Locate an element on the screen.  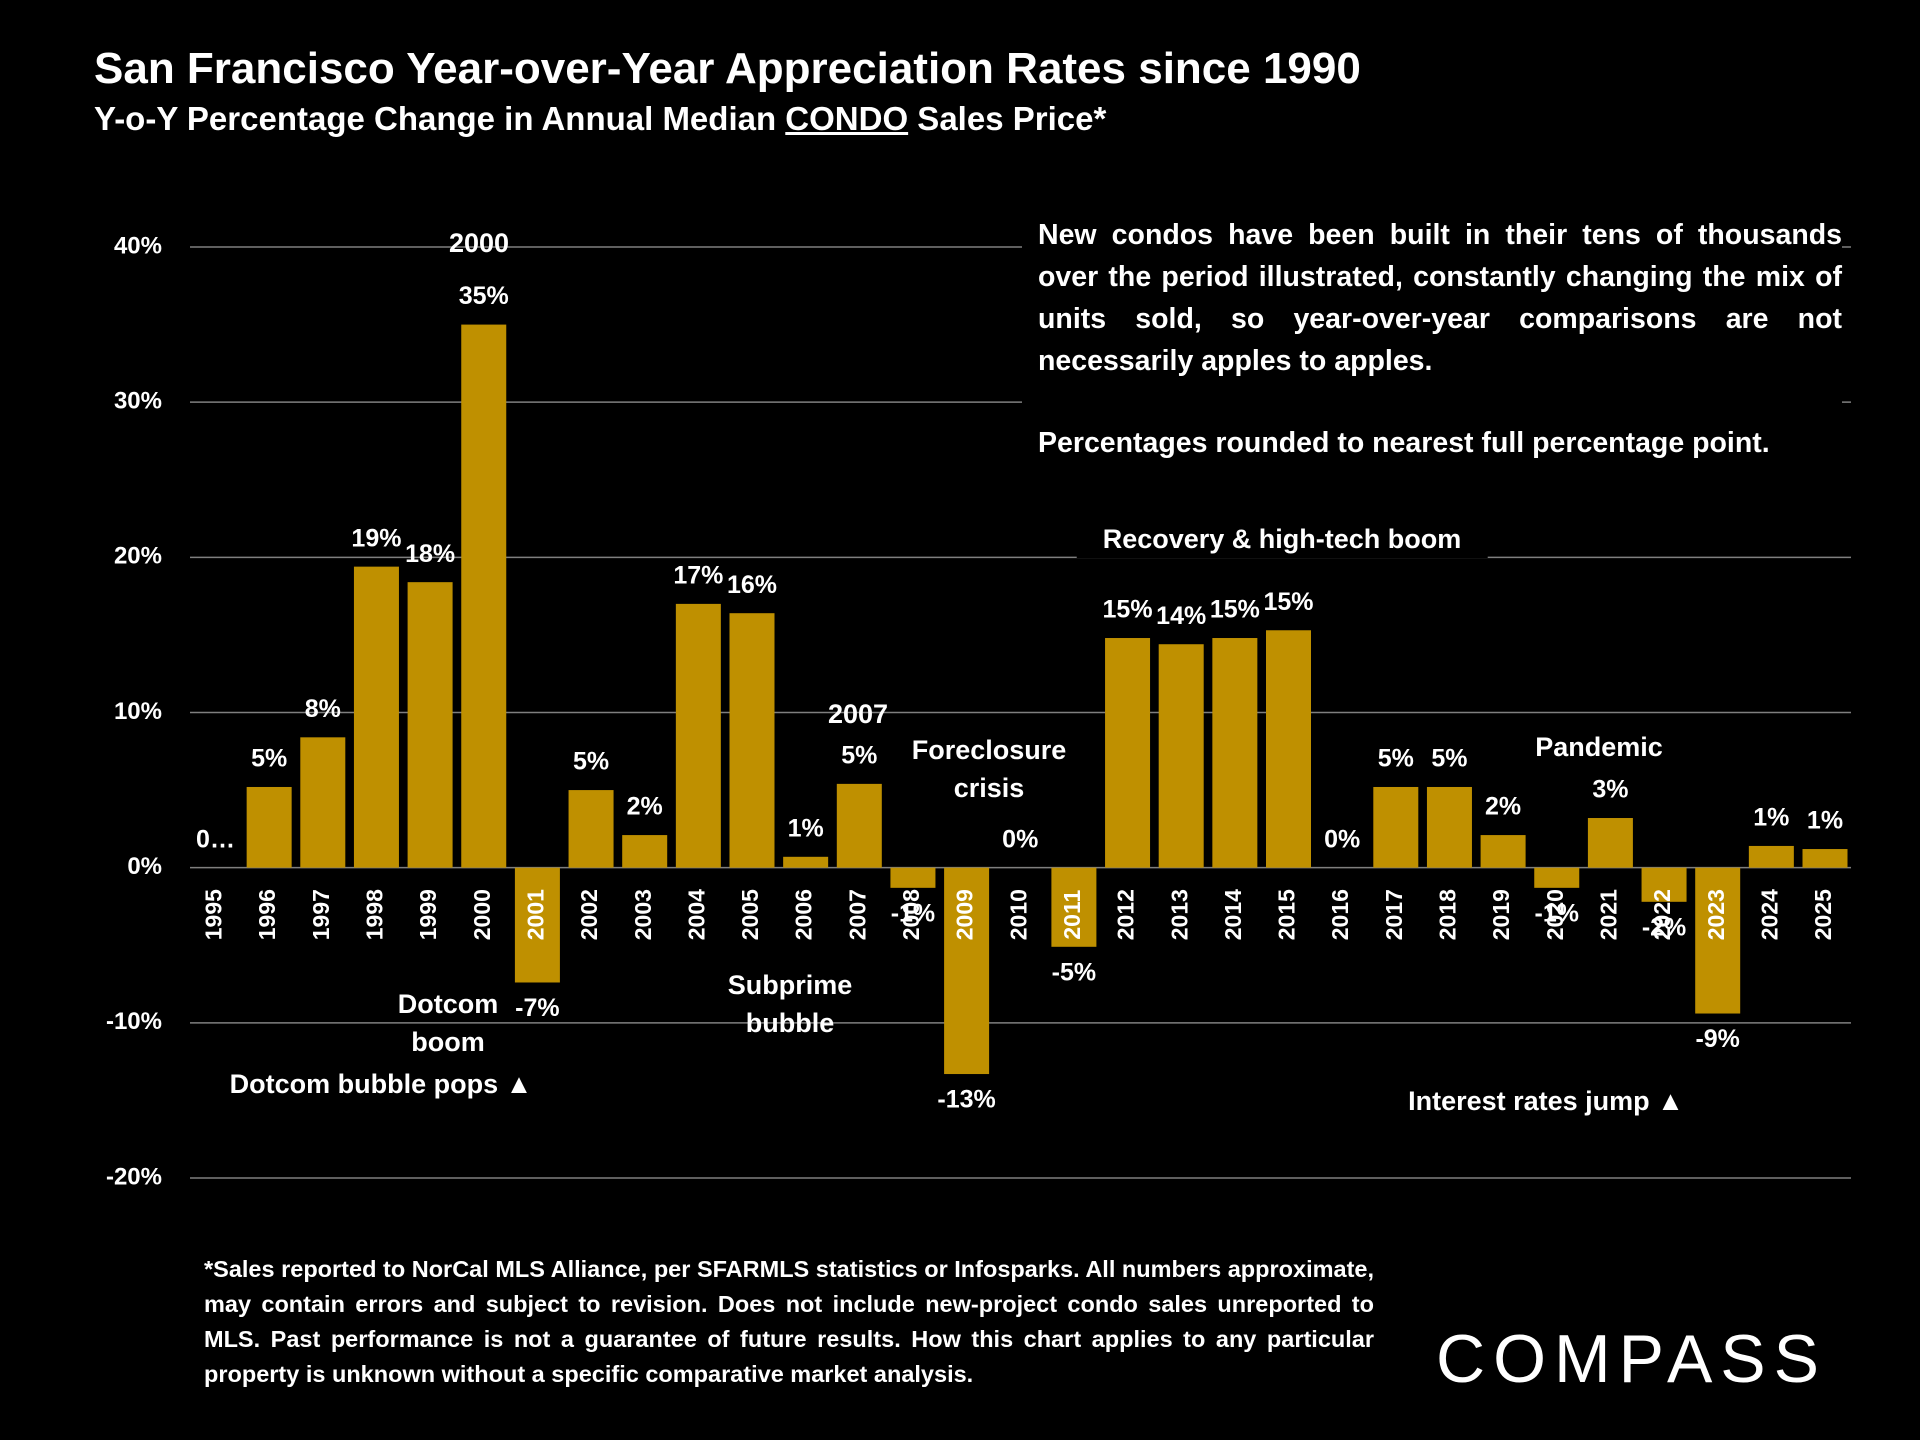
x-tick-label: 2022 is located at coordinates (1662, 914).